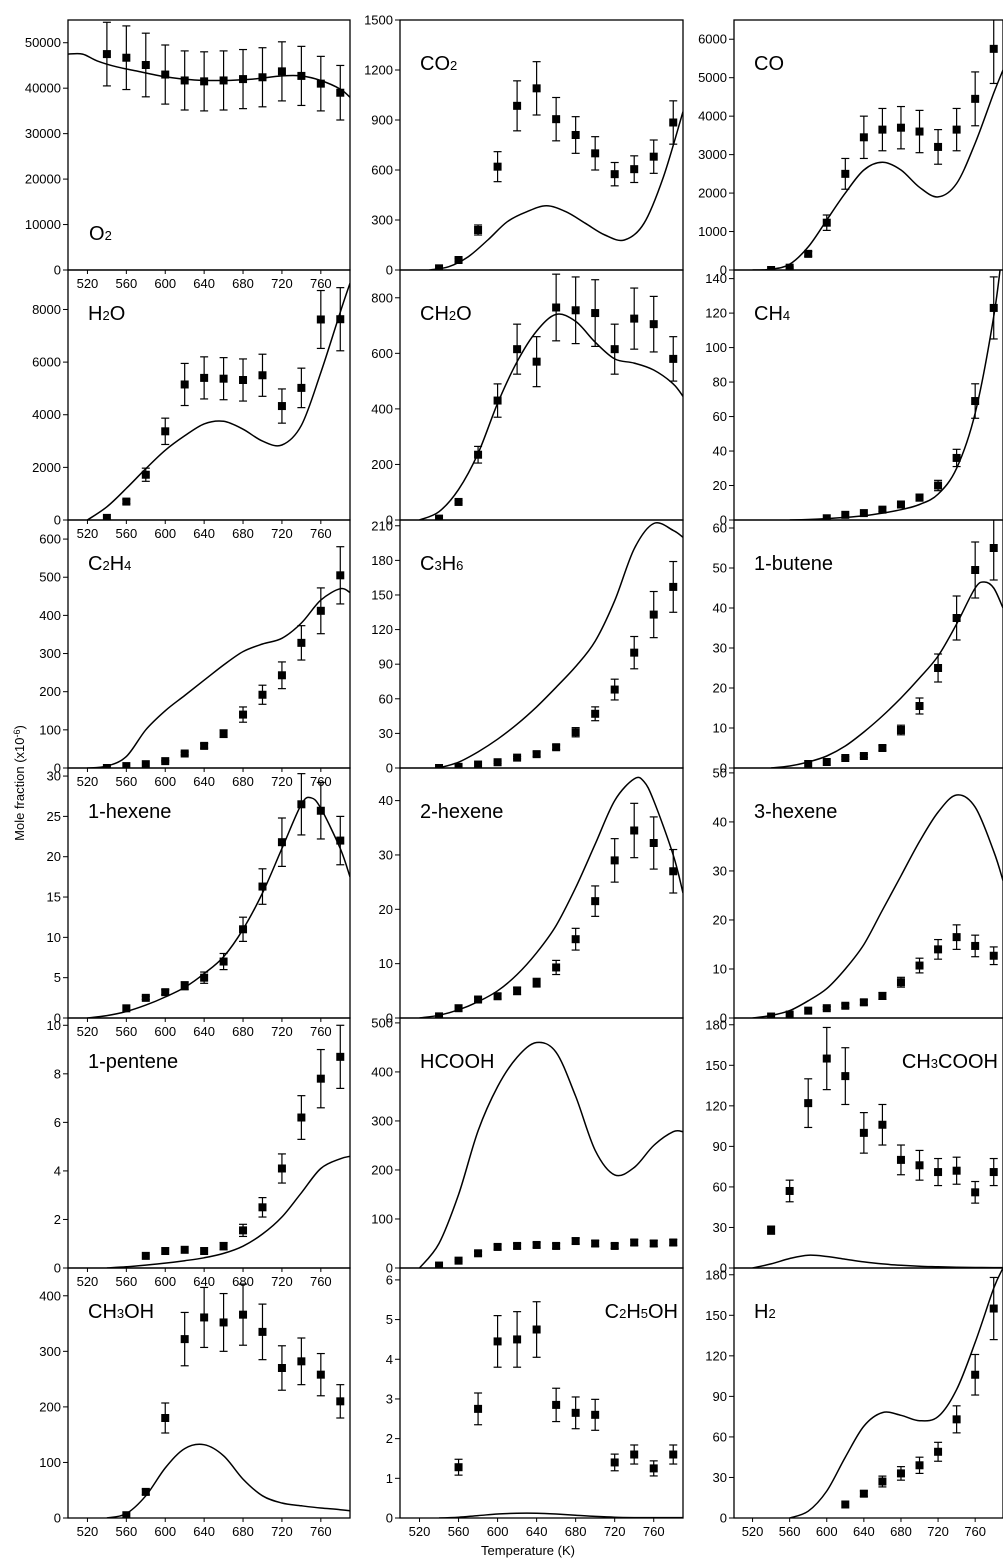  What do you see at coordinates (720, 968) in the screenshot?
I see `y-tick-label: 10` at bounding box center [720, 968].